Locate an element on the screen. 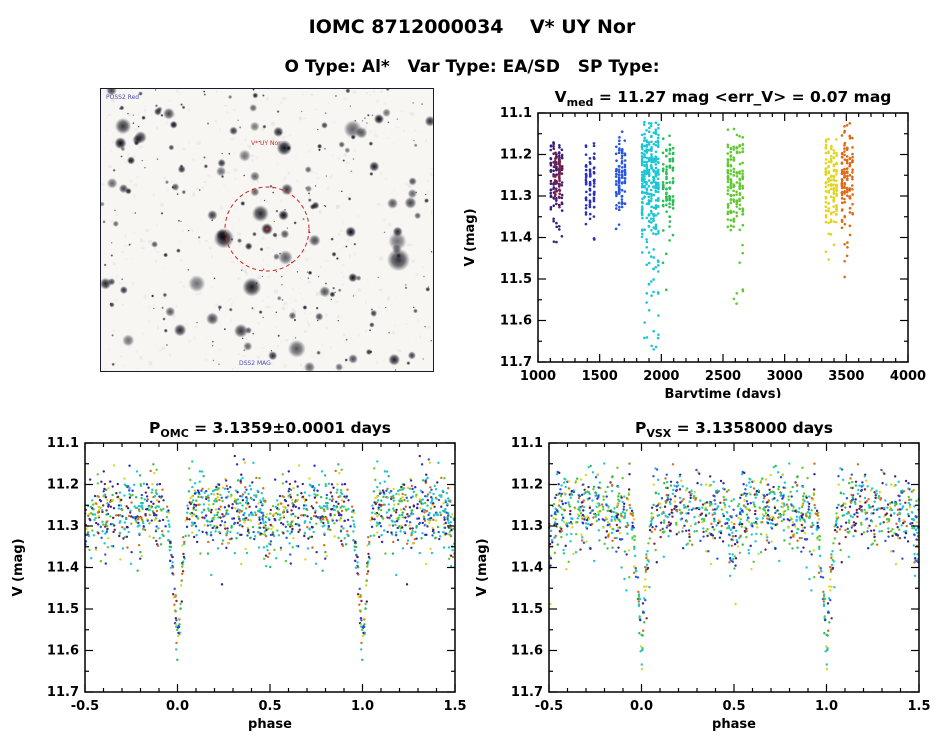 The image size is (944, 747). page-title: IOMC 8712000034 V* UY Nor is located at coordinates (472, 27).